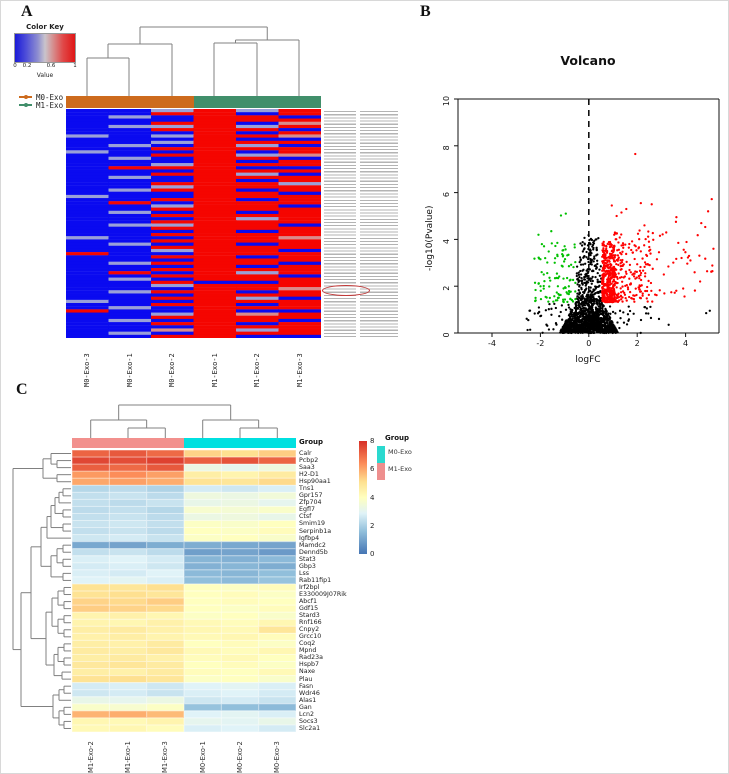 The image size is (729, 774). I want to click on gene-label: Slc2a1, so click(310, 728).